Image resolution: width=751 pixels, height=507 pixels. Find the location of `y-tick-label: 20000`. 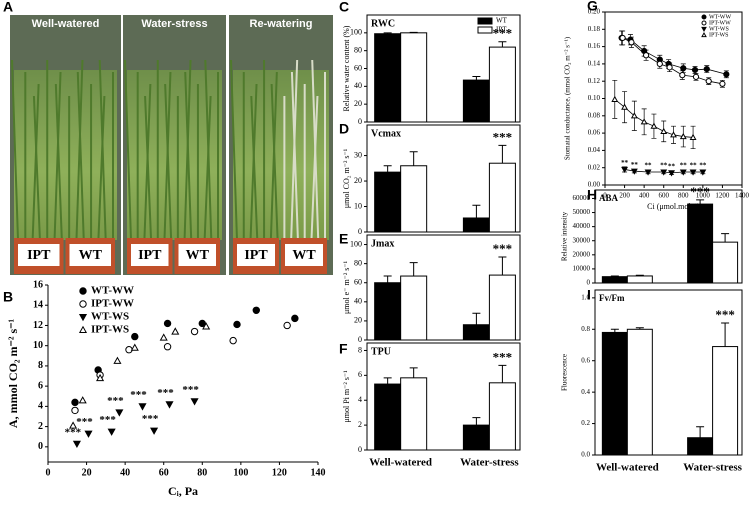

y-tick-label: 20000 is located at coordinates (582, 254).